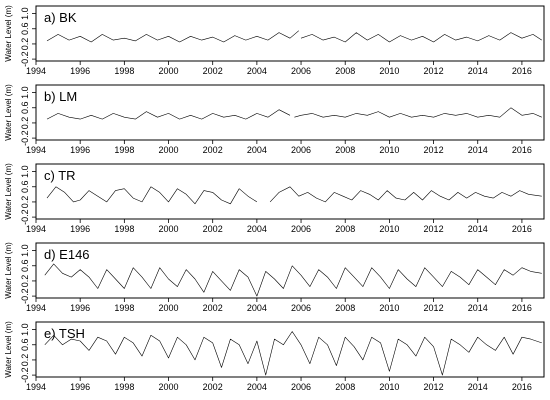  Describe the element at coordinates (60, 17) in the screenshot. I see `panel-label: a) BK` at that location.